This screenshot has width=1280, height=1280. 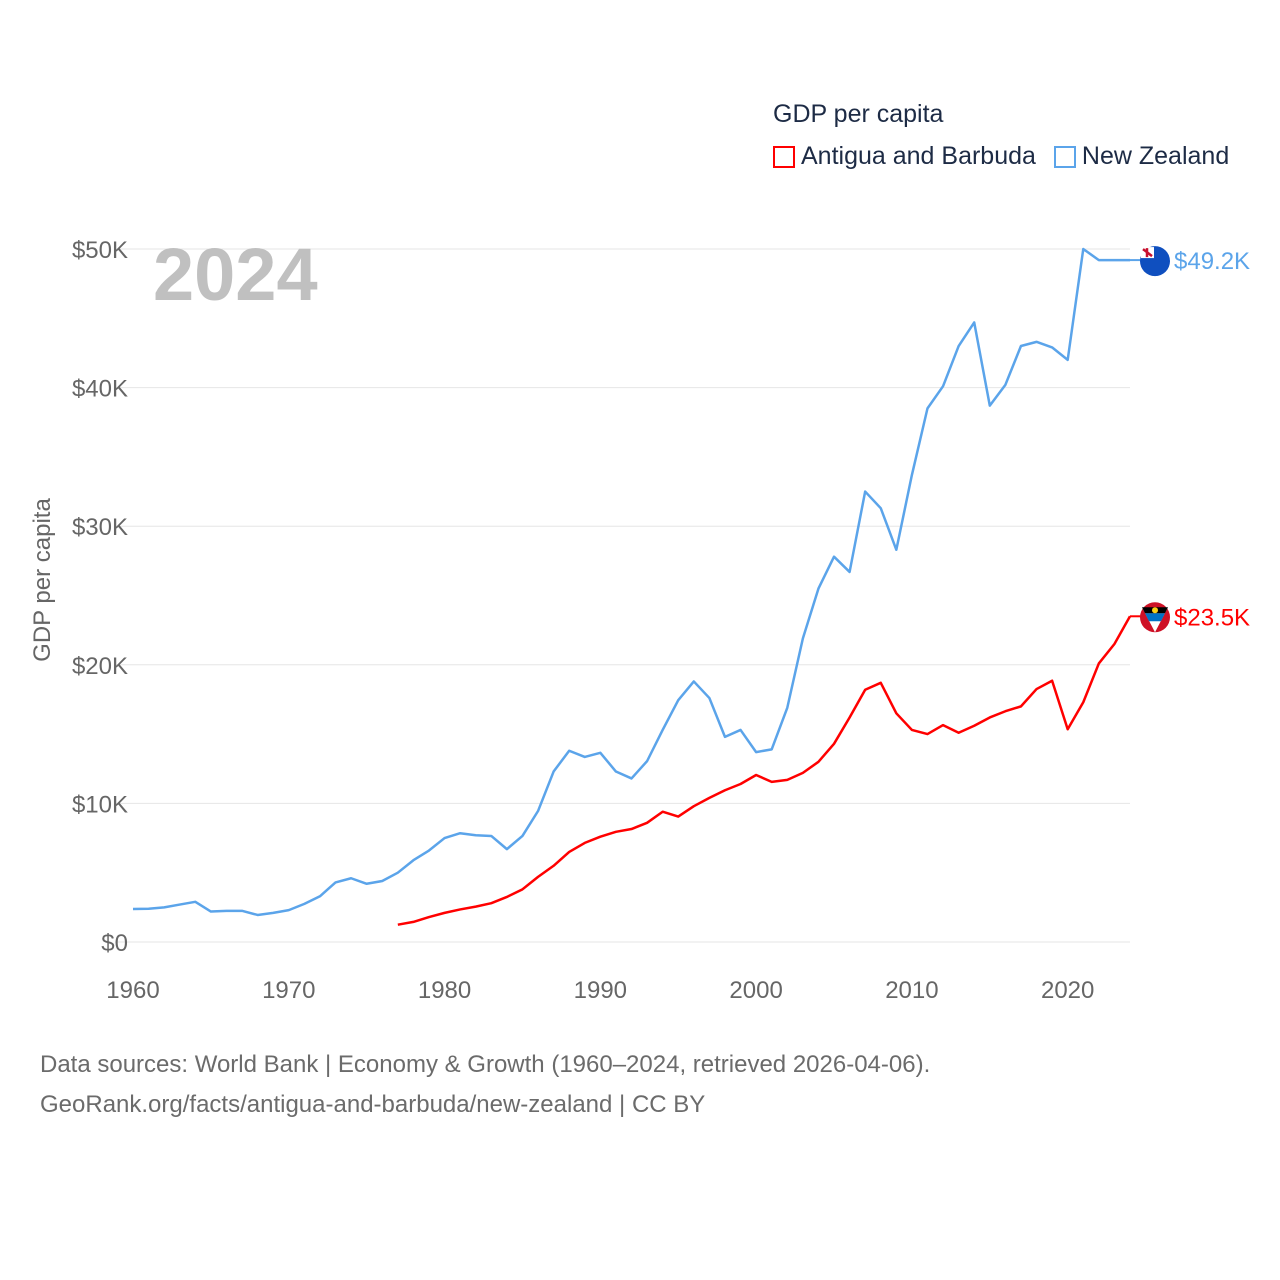 I want to click on y-tick-label: $10K, so click(x=100, y=804).